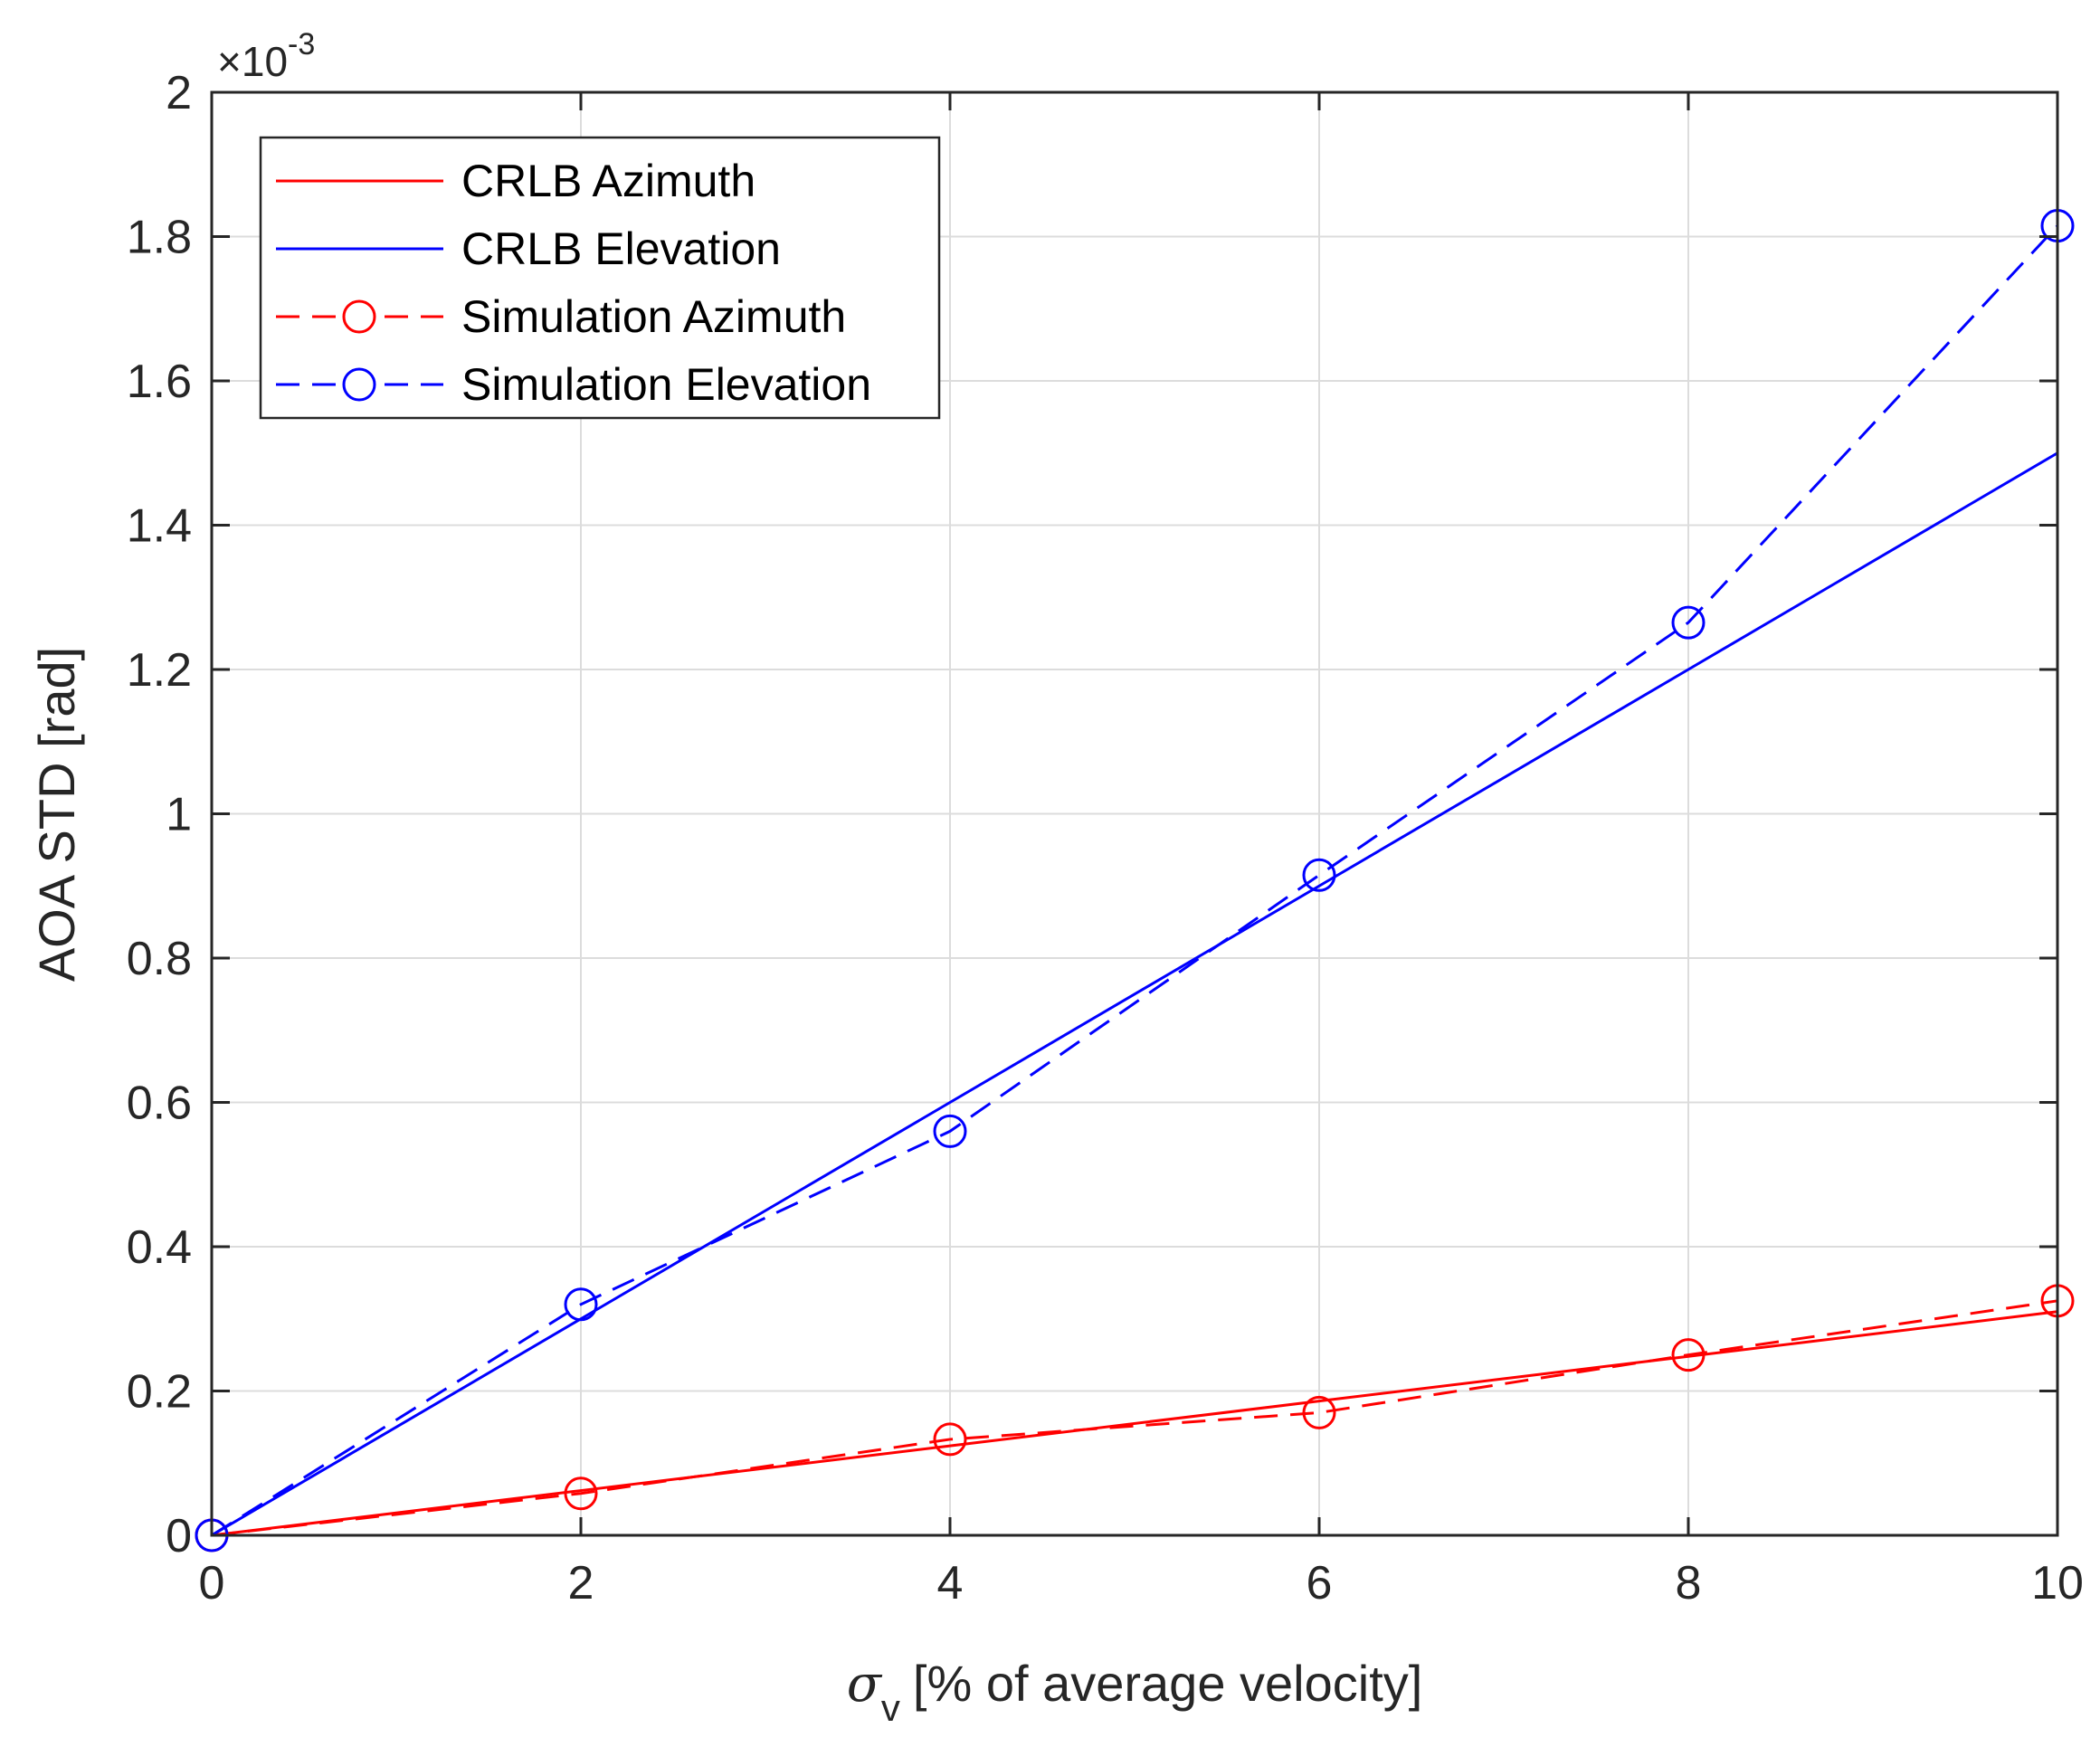 The width and height of the screenshot is (2100, 1747). What do you see at coordinates (159, 1247) in the screenshot?
I see `y-tick-label: 0.4` at bounding box center [159, 1247].